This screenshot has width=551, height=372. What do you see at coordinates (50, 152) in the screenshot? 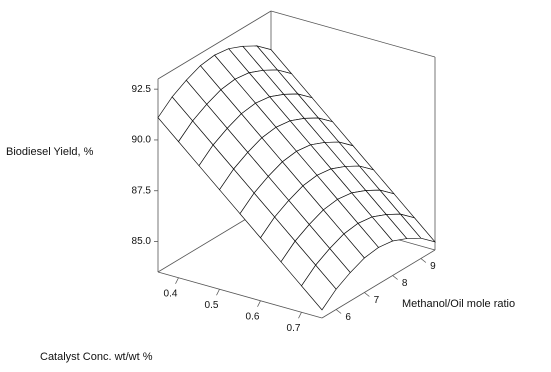
I see `z-axis-label: Biodiesel Yield, %` at bounding box center [50, 152].